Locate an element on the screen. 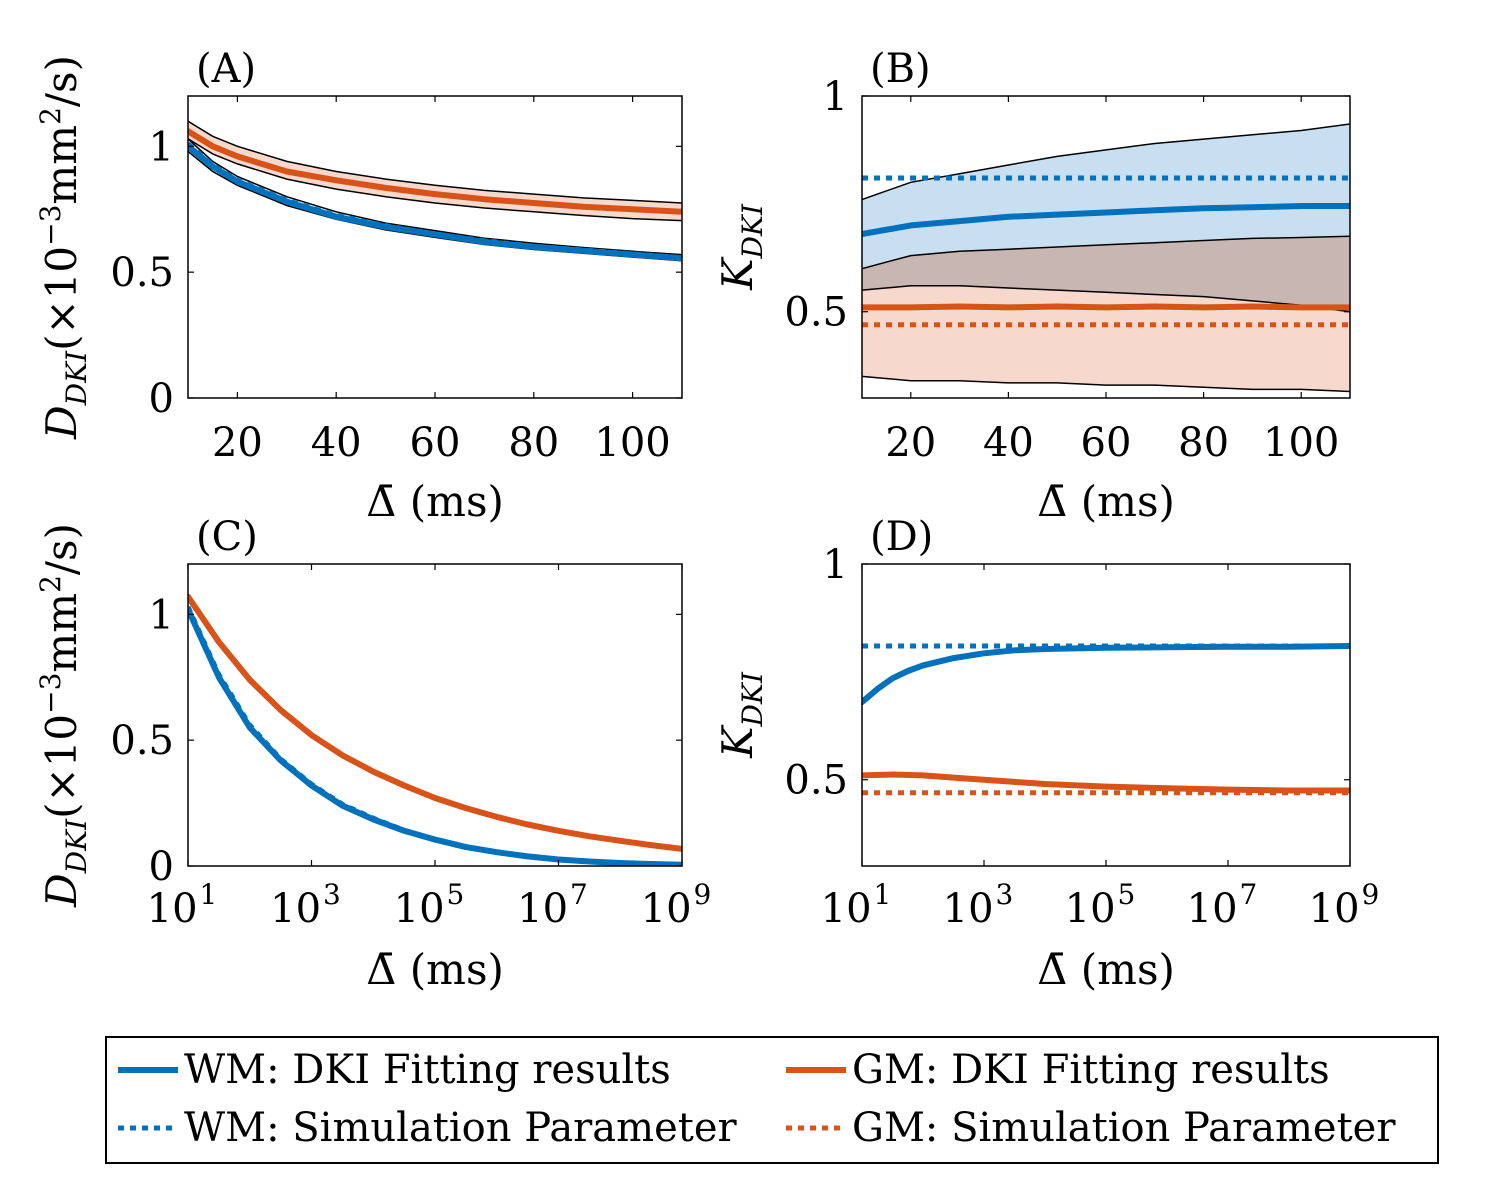  panel-label: (A) is located at coordinates (226, 69).